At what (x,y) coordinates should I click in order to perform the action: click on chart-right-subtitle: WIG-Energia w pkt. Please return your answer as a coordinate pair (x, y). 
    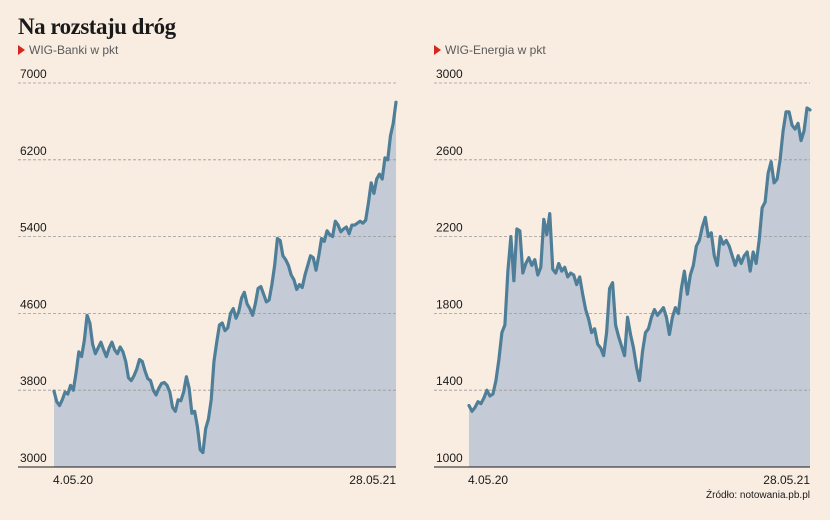
    Looking at the image, I should click on (490, 50).